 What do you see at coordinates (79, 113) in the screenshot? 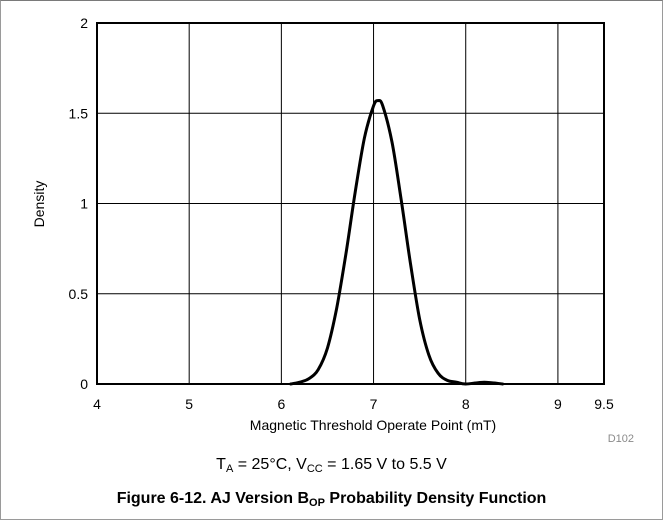
I see `y-tick-label-3: 1.5` at bounding box center [79, 113].